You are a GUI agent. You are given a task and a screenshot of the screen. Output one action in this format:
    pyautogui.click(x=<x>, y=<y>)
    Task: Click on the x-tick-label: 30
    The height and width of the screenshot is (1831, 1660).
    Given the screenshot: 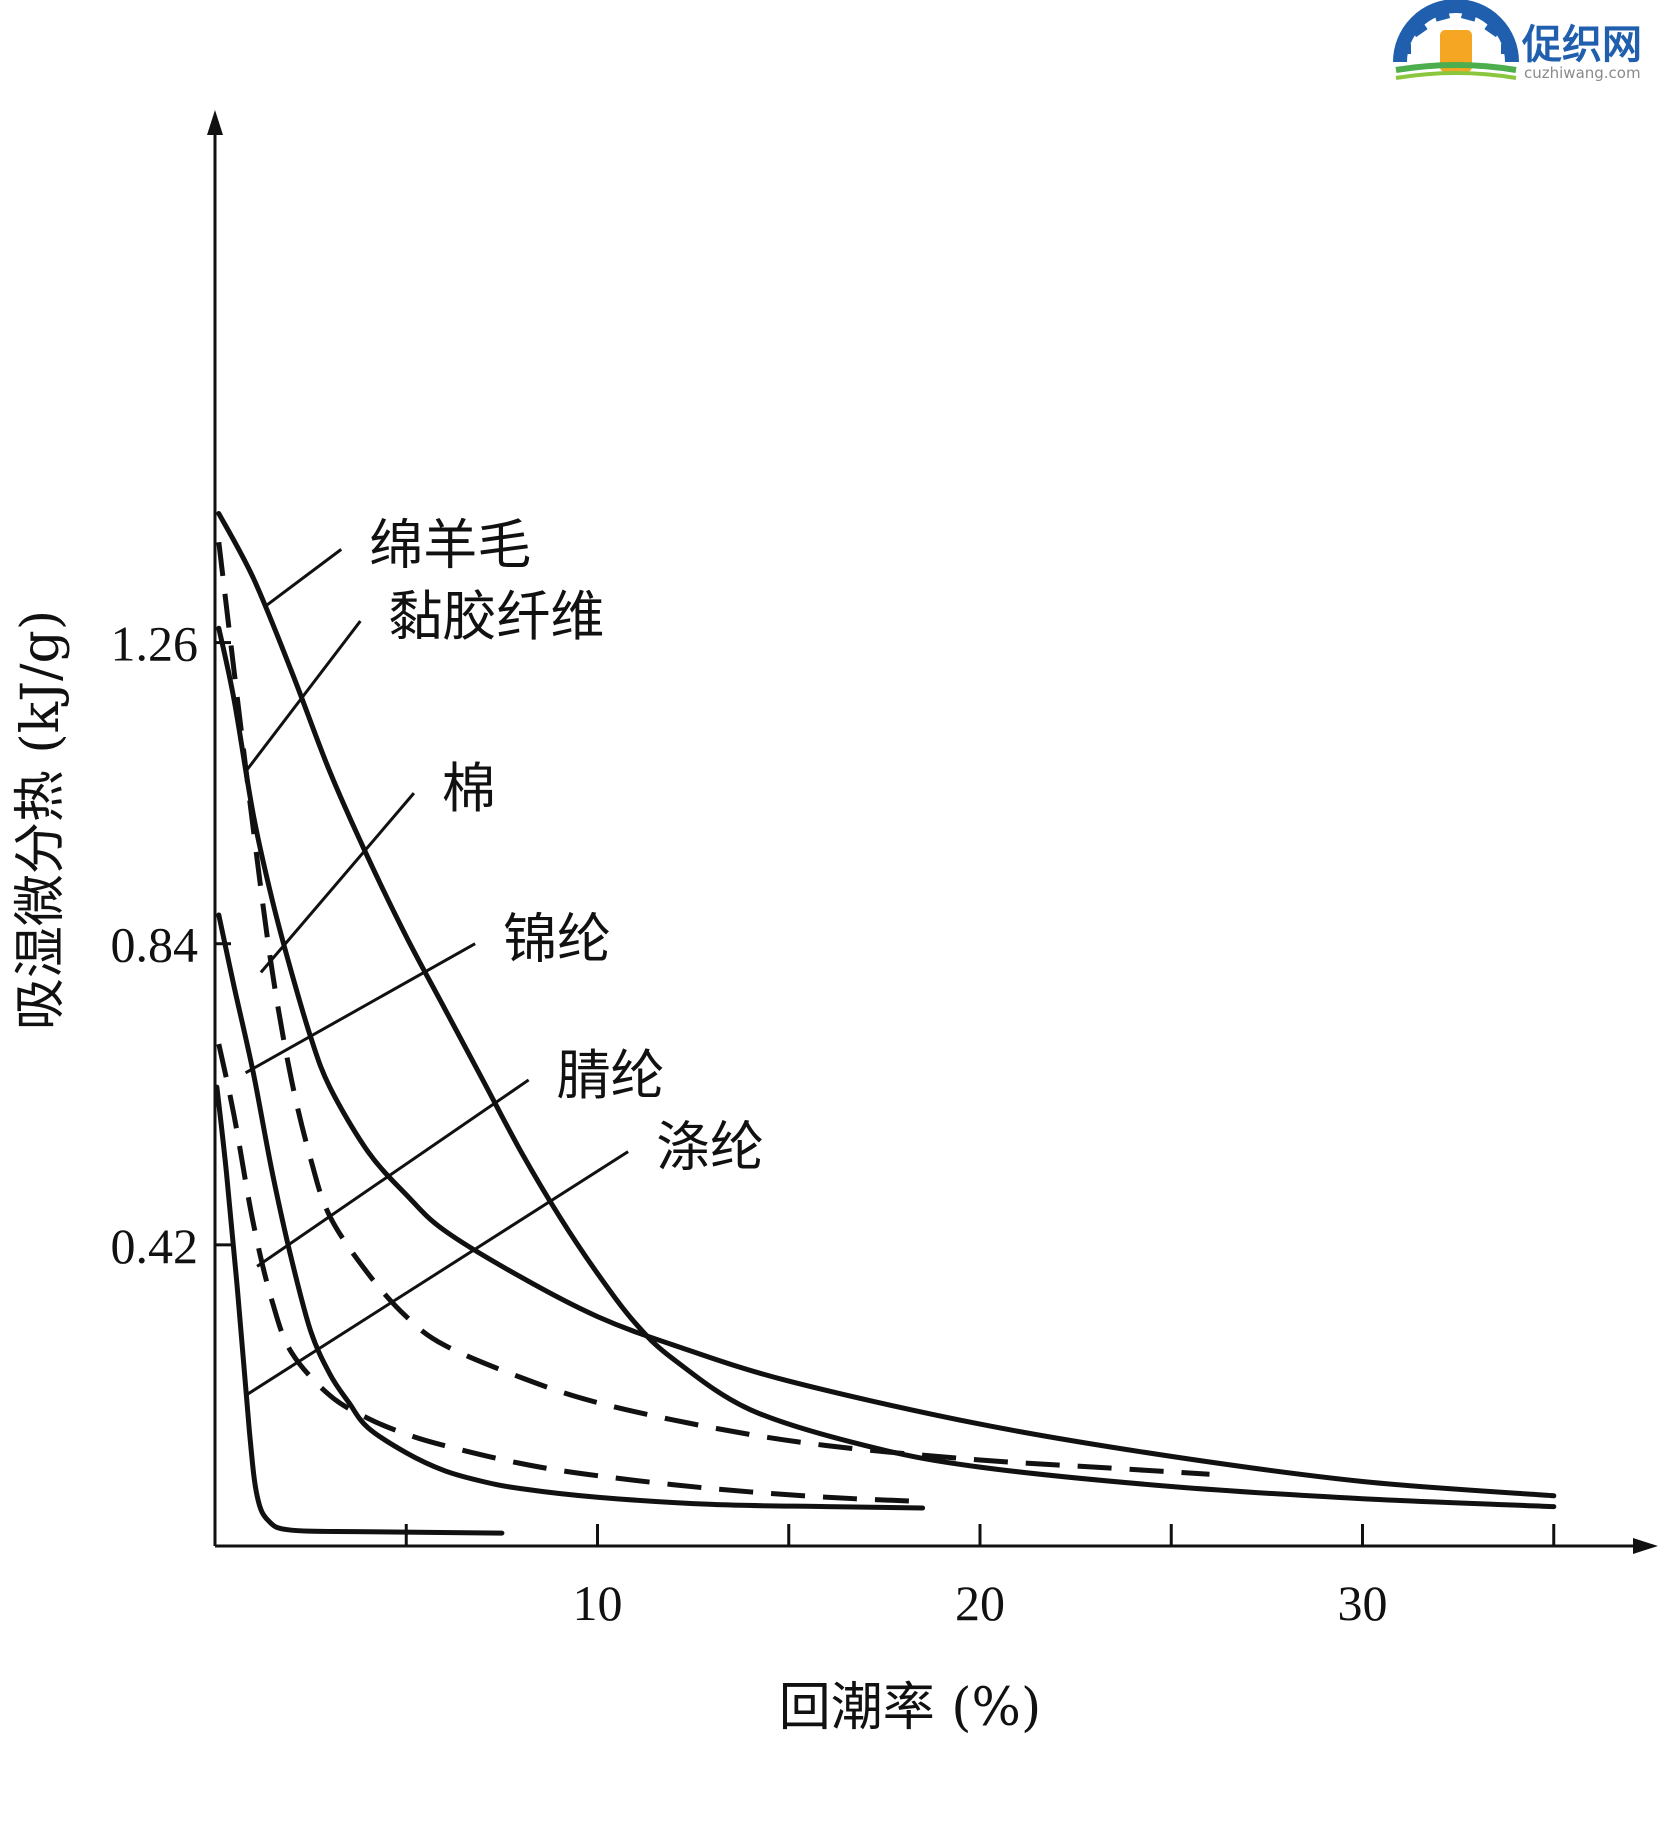 What is the action you would take?
    pyautogui.click(x=1363, y=1603)
    